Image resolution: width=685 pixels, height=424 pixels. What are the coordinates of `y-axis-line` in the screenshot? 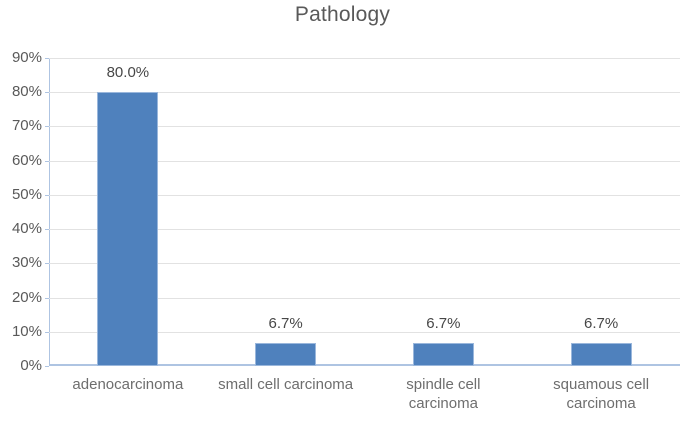 It's located at (49, 212).